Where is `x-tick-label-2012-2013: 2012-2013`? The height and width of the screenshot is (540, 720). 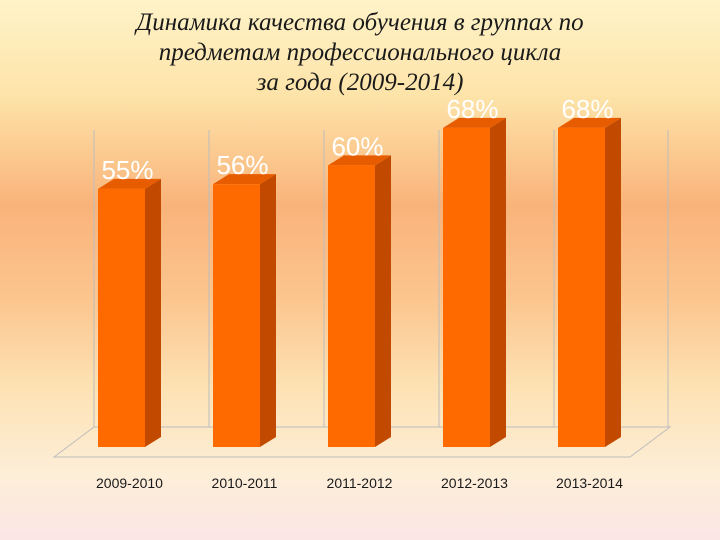
x-tick-label-2012-2013: 2012-2013 is located at coordinates (474, 483).